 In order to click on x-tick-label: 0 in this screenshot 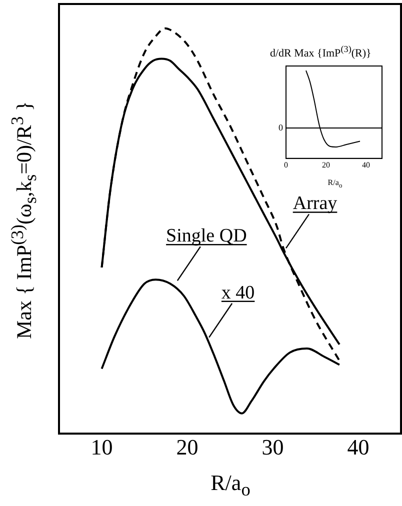, I will do `click(286, 165)`.